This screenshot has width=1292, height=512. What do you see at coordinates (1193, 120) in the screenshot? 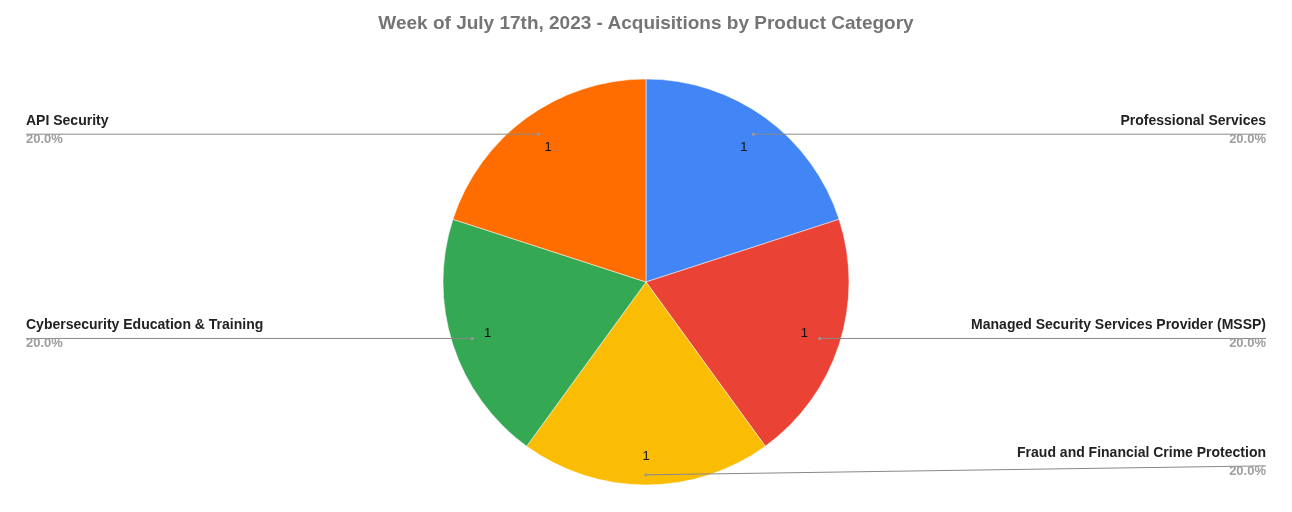
I see `slice-label: Professional Services` at bounding box center [1193, 120].